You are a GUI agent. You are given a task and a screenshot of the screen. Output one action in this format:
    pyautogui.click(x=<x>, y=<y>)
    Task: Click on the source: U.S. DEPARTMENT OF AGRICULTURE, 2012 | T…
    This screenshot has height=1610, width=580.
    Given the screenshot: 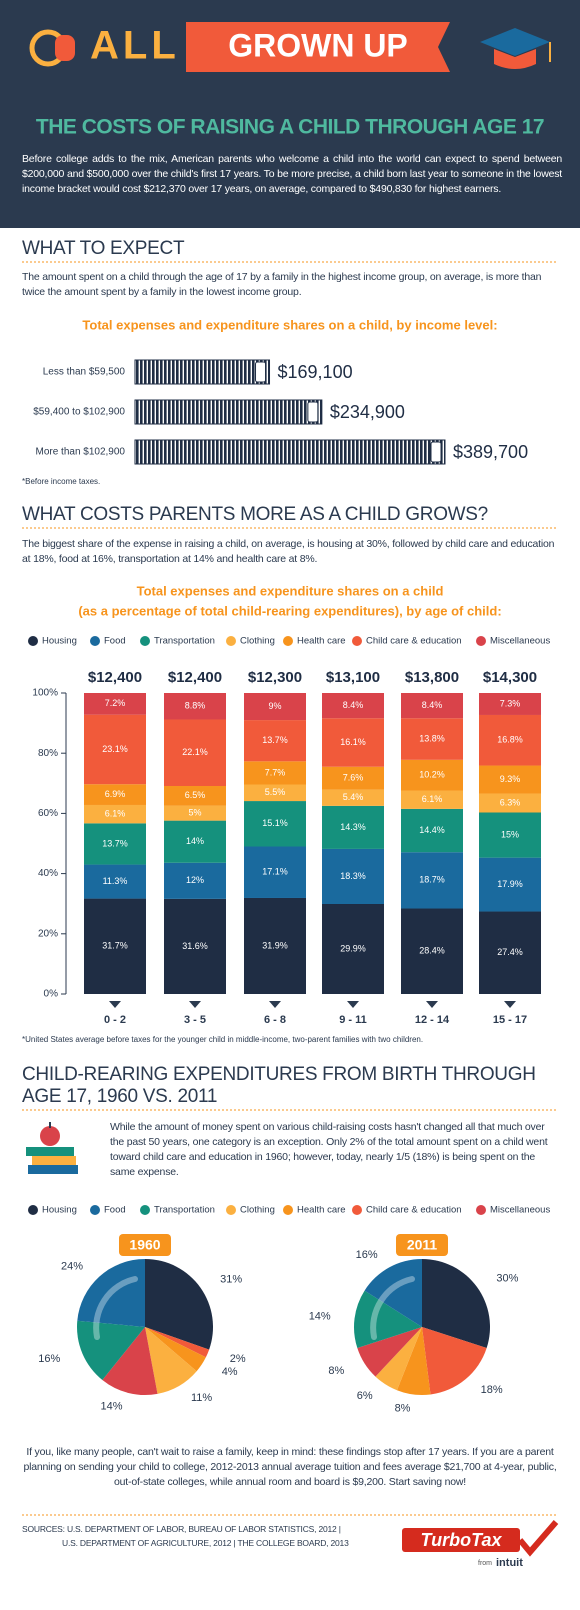 What is the action you would take?
    pyautogui.click(x=205, y=1543)
    